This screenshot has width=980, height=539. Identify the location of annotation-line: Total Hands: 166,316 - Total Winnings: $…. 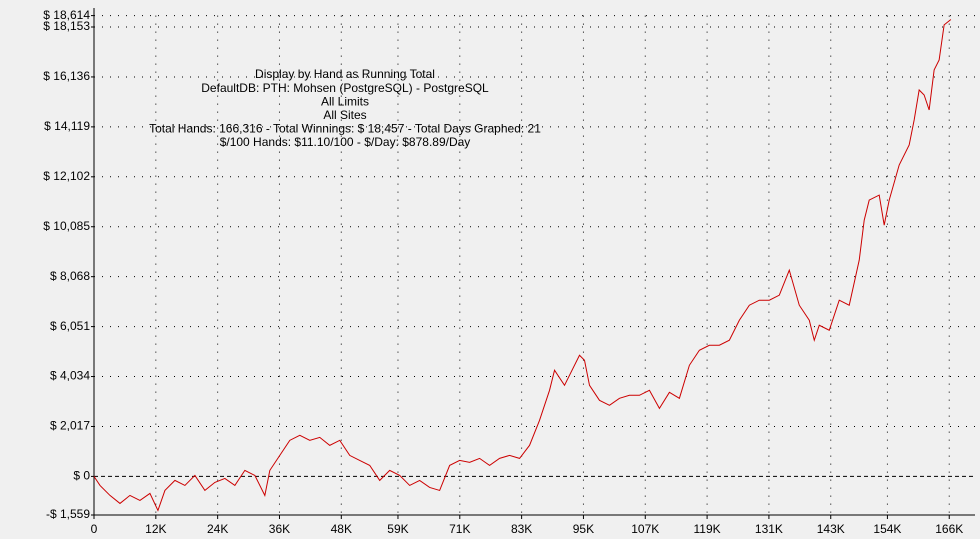
(345, 129).